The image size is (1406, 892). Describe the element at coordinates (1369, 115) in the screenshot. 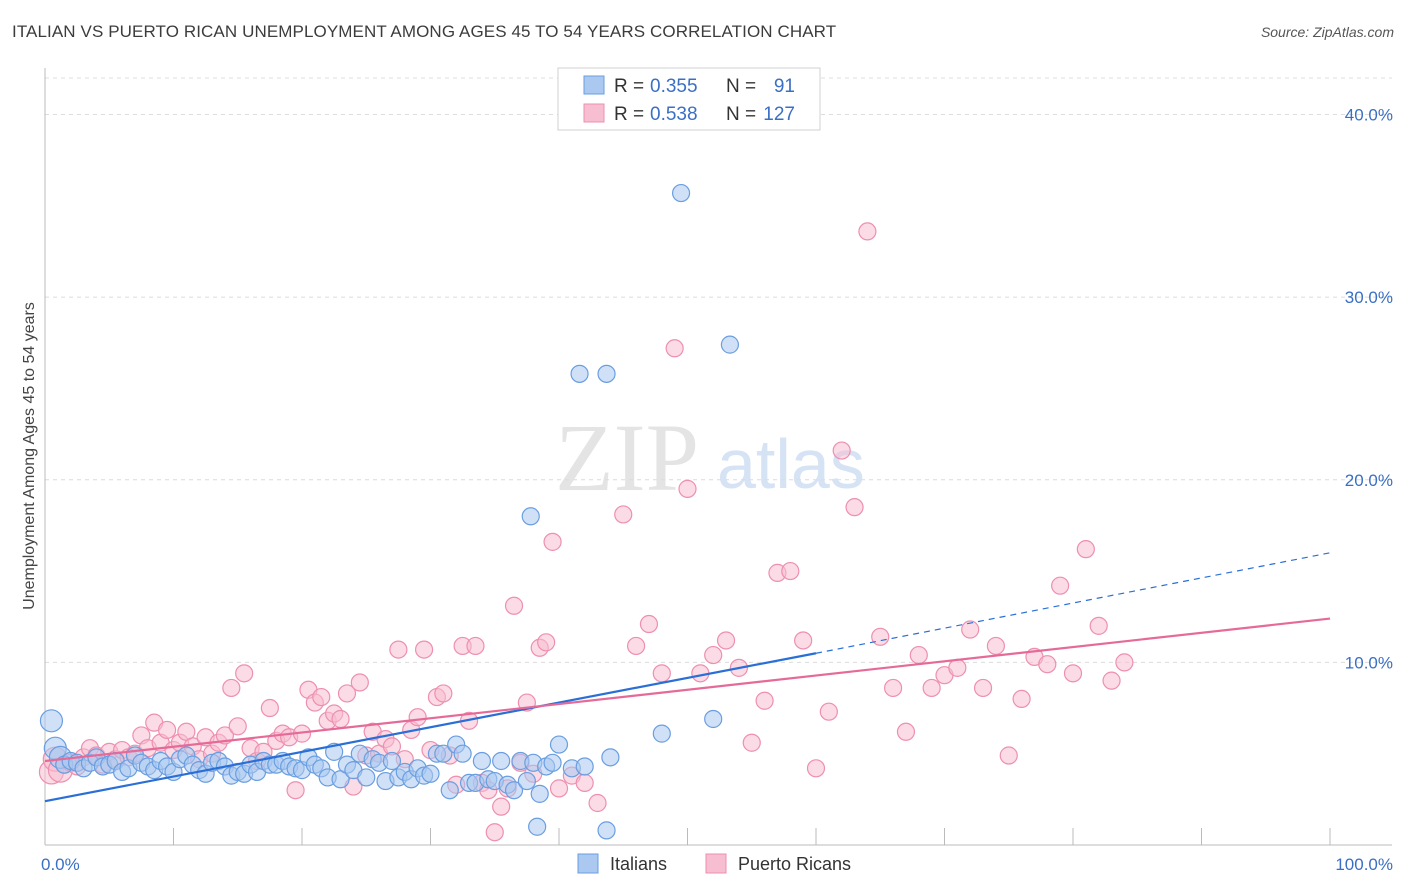

I see `y-tick-label-40: 40.0%` at that location.